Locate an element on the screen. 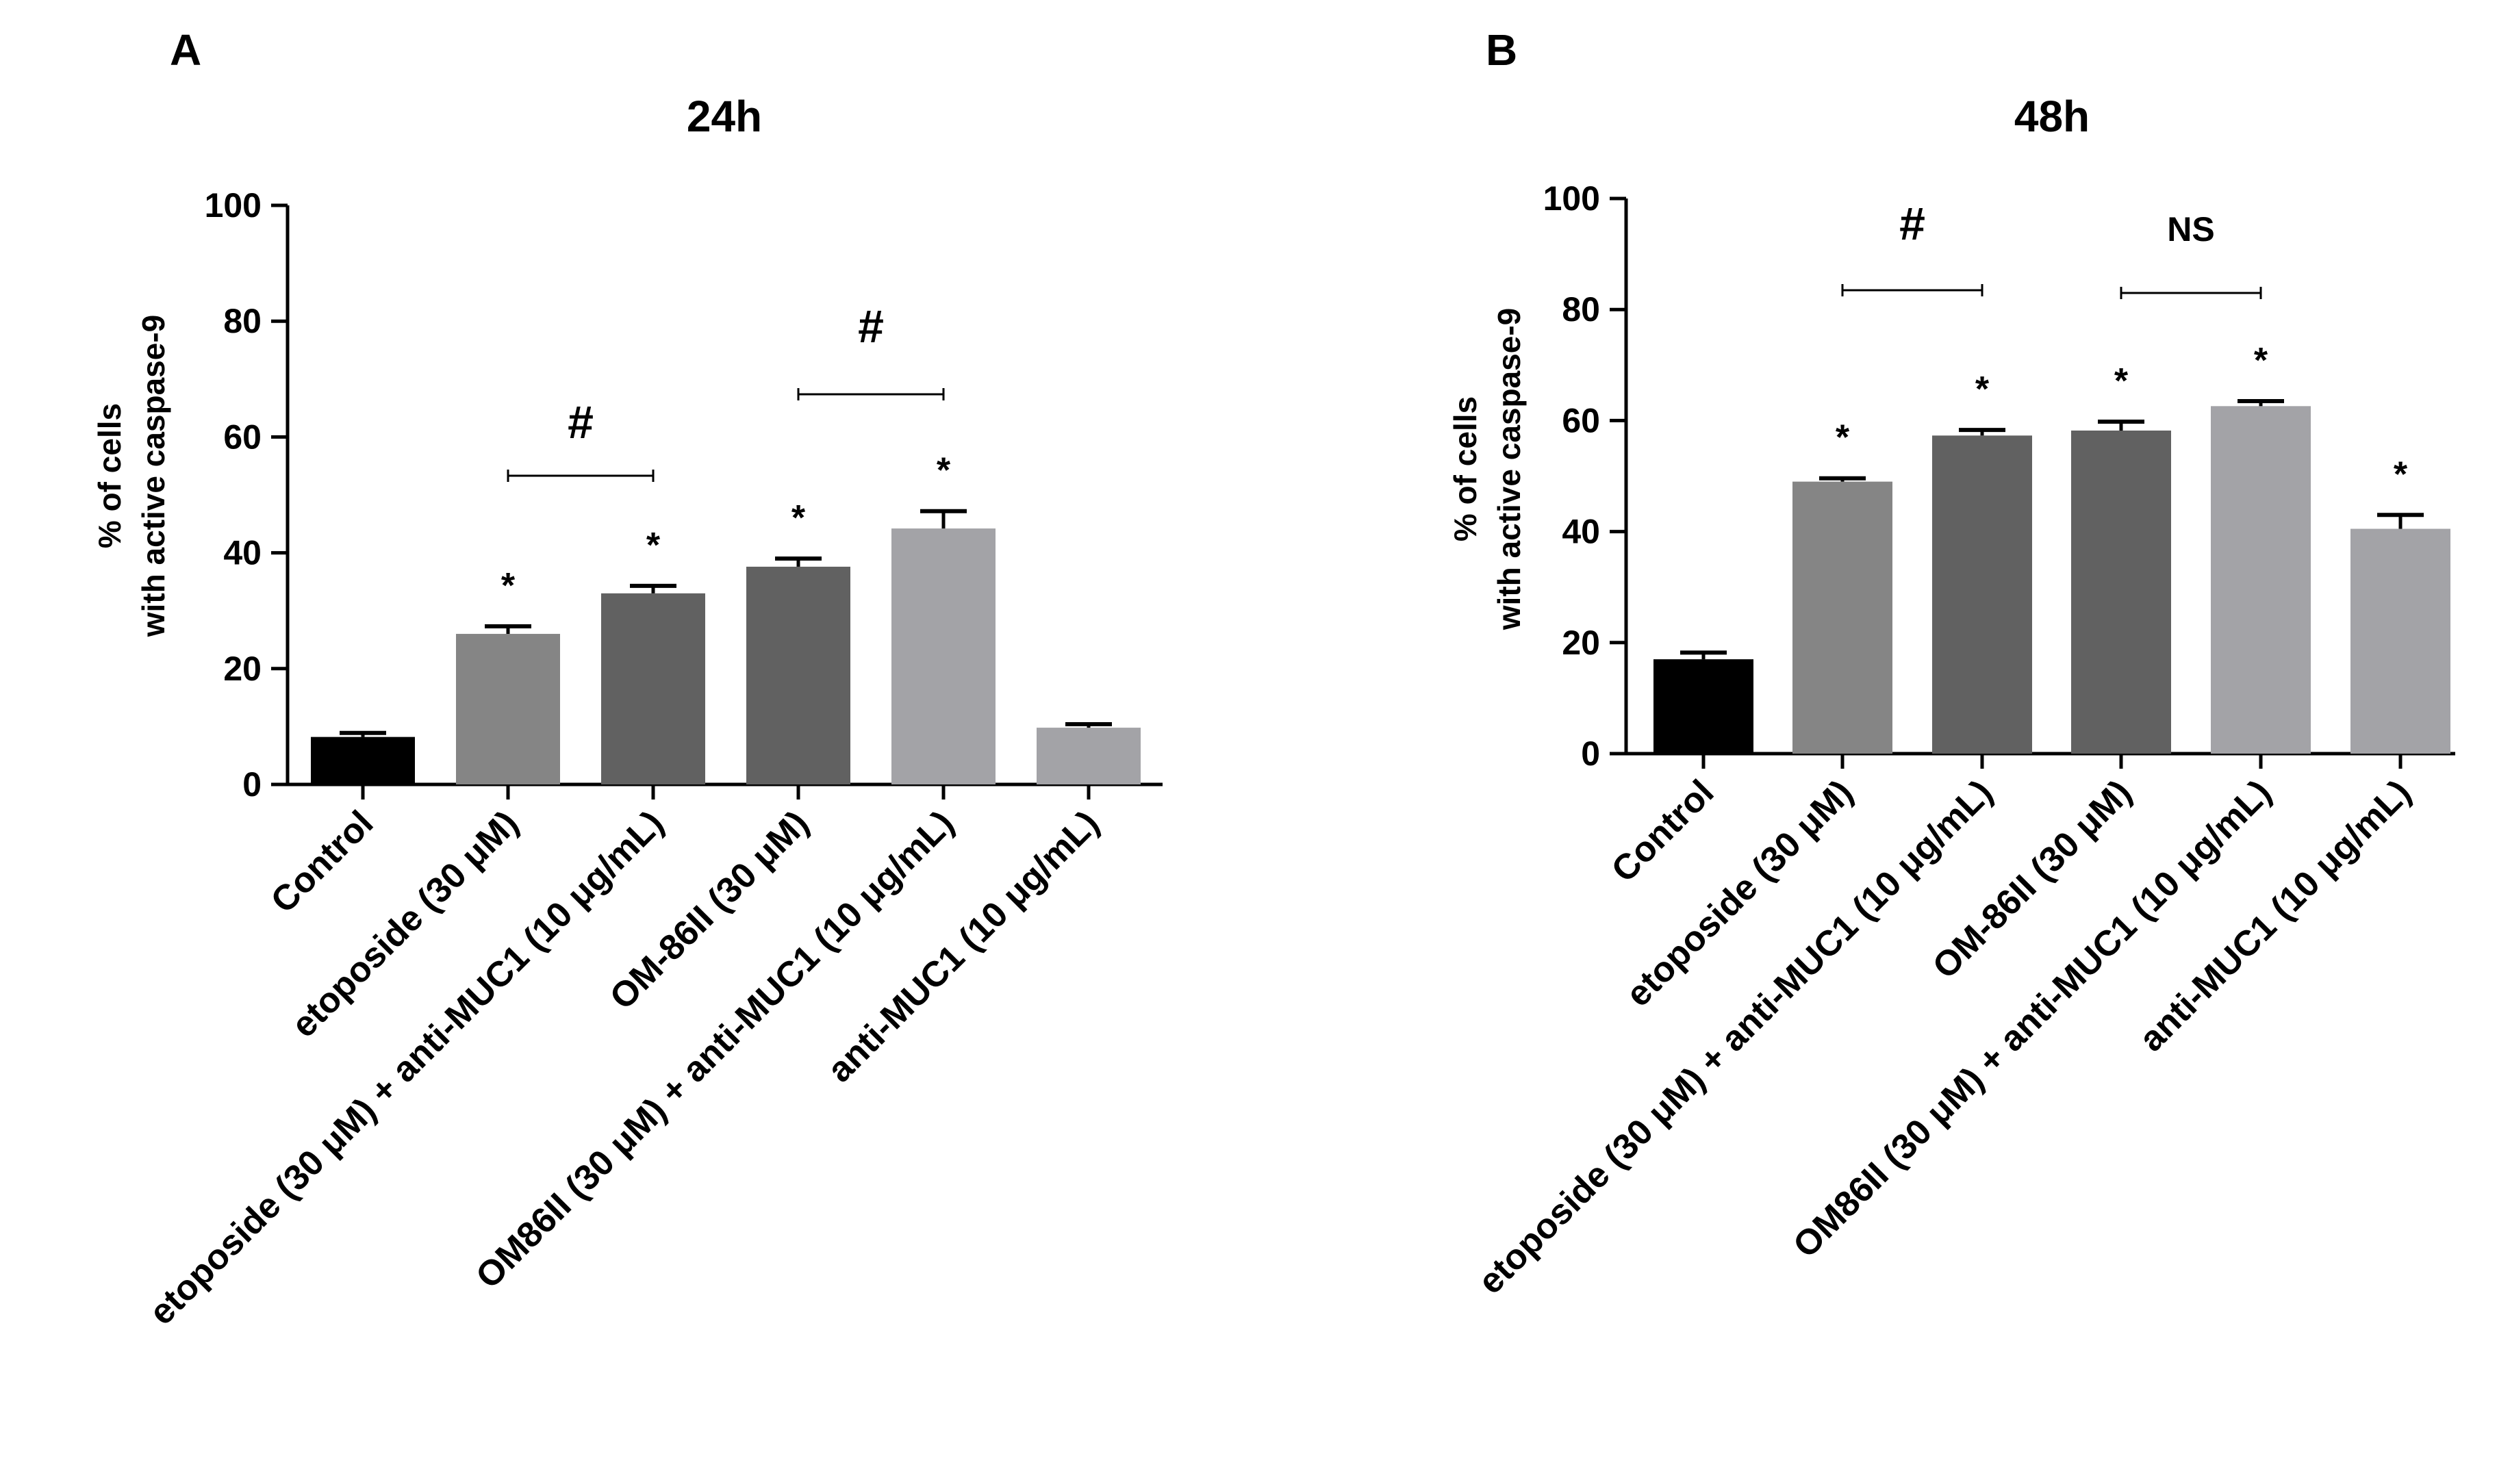 This screenshot has width=2497, height=1484. panel-a-ylabel-line-1: % of cells is located at coordinates (110, 476).